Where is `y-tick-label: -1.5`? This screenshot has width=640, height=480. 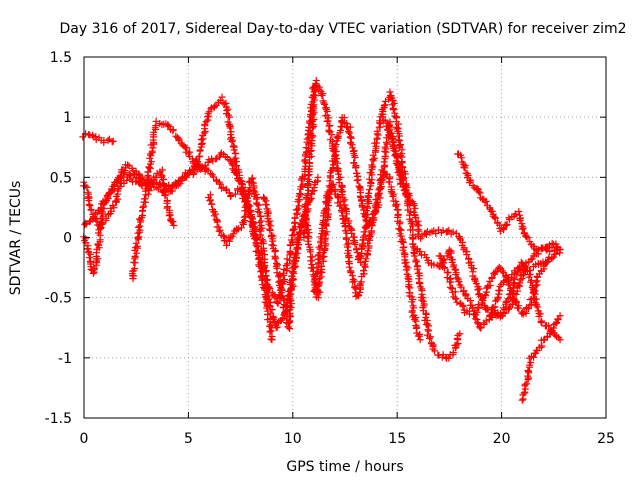 y-tick-label: -1.5 is located at coordinates (58, 419).